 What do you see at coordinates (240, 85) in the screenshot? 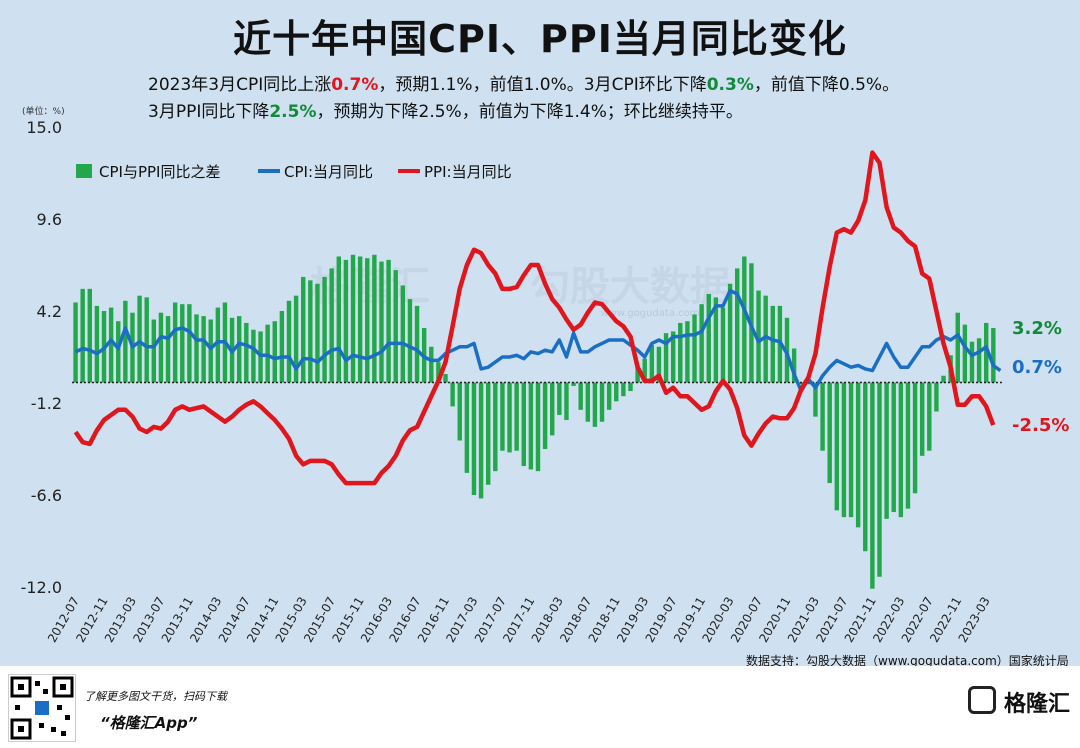
I see `subtitle-cpi-text-a: 2023年3月CPI同比上涨` at bounding box center [240, 85].